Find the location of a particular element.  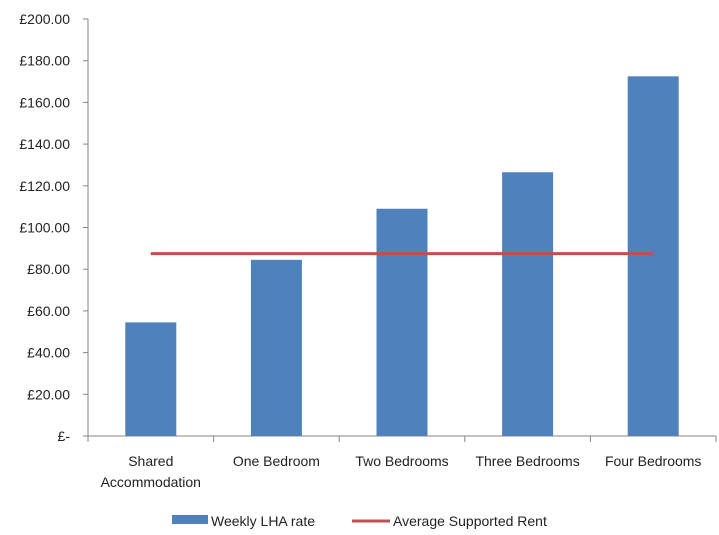

legend-label: Average Supported Rent is located at coordinates (470, 521).